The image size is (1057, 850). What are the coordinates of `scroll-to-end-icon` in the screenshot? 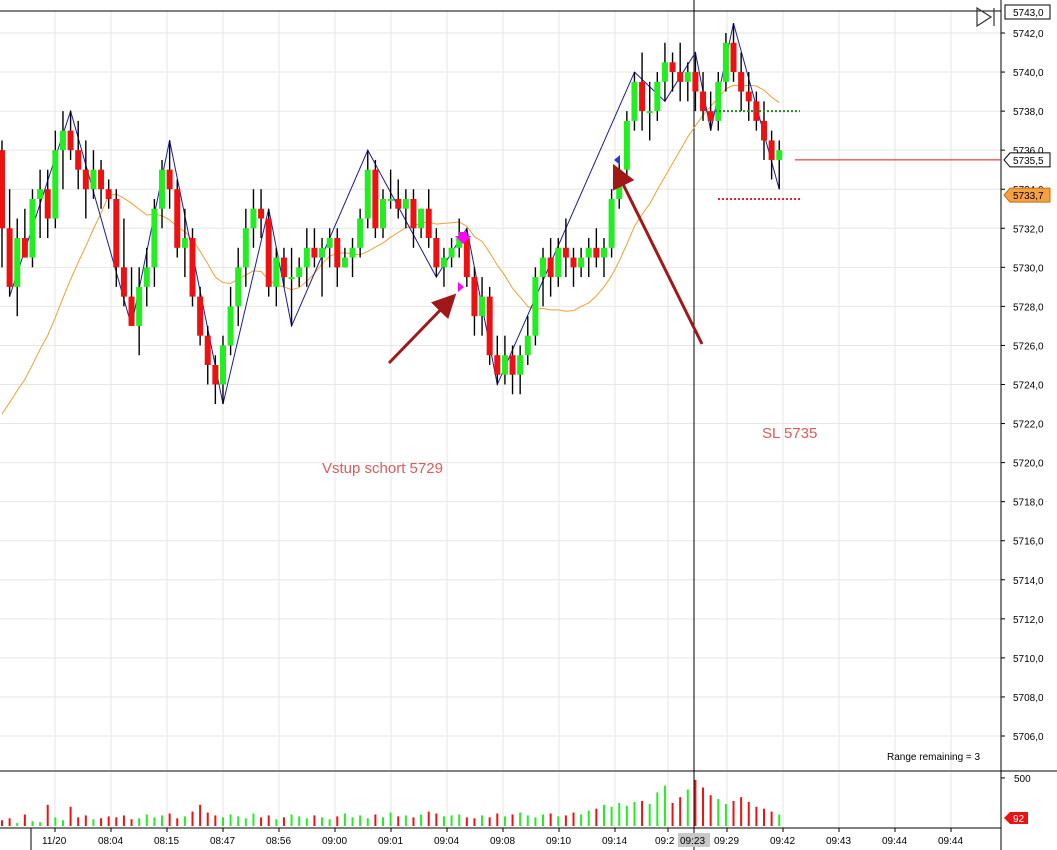 It's located at (985, 17).